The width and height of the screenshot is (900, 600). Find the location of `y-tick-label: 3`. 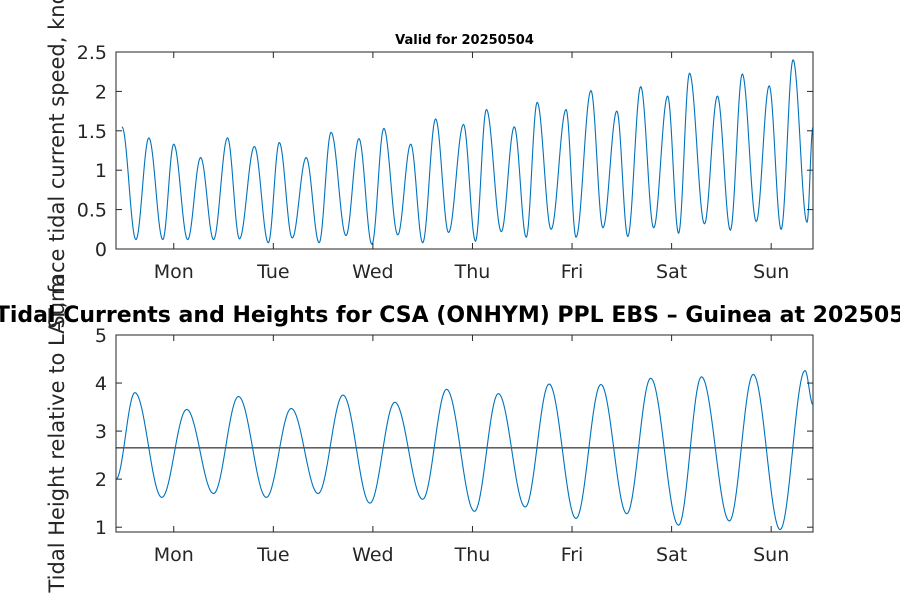

y-tick-label: 3 is located at coordinates (101, 432).